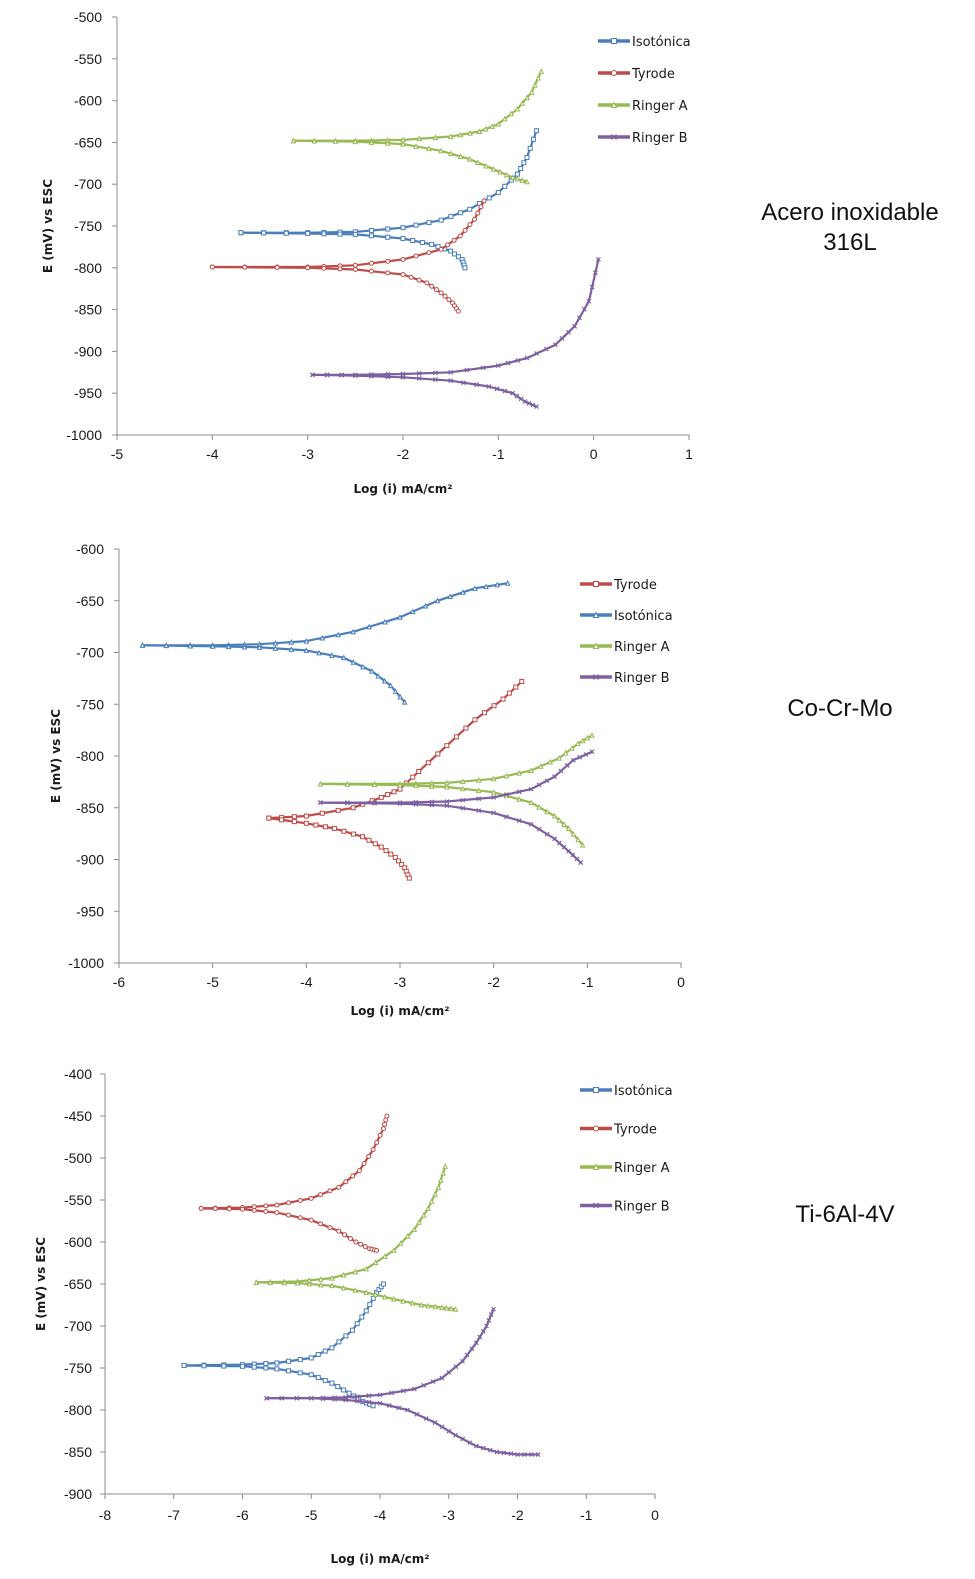 The image size is (975, 1579). I want to click on x-tick-label: 1, so click(689, 454).